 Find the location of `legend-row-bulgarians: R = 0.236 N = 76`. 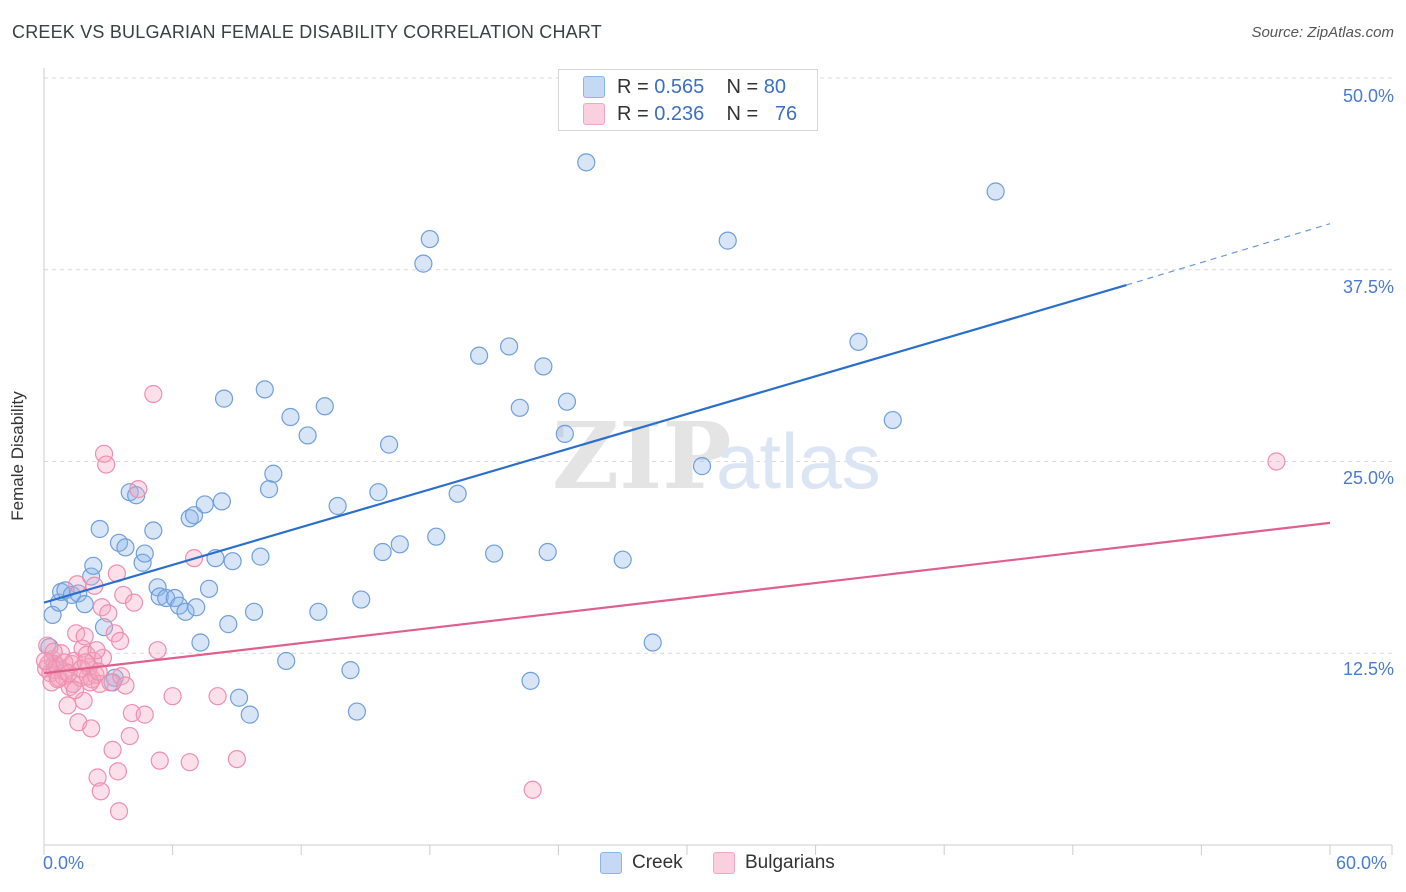

legend-row-bulgarians: R = 0.236 N = 76 is located at coordinates (690, 114).